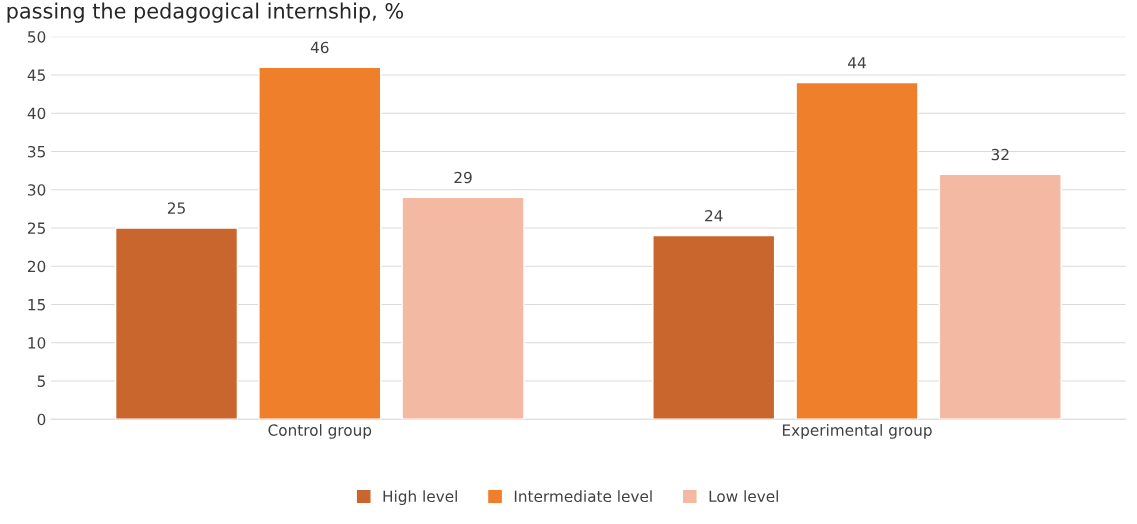  Describe the element at coordinates (37, 190) in the screenshot. I see `y-tick-label: 30` at that location.